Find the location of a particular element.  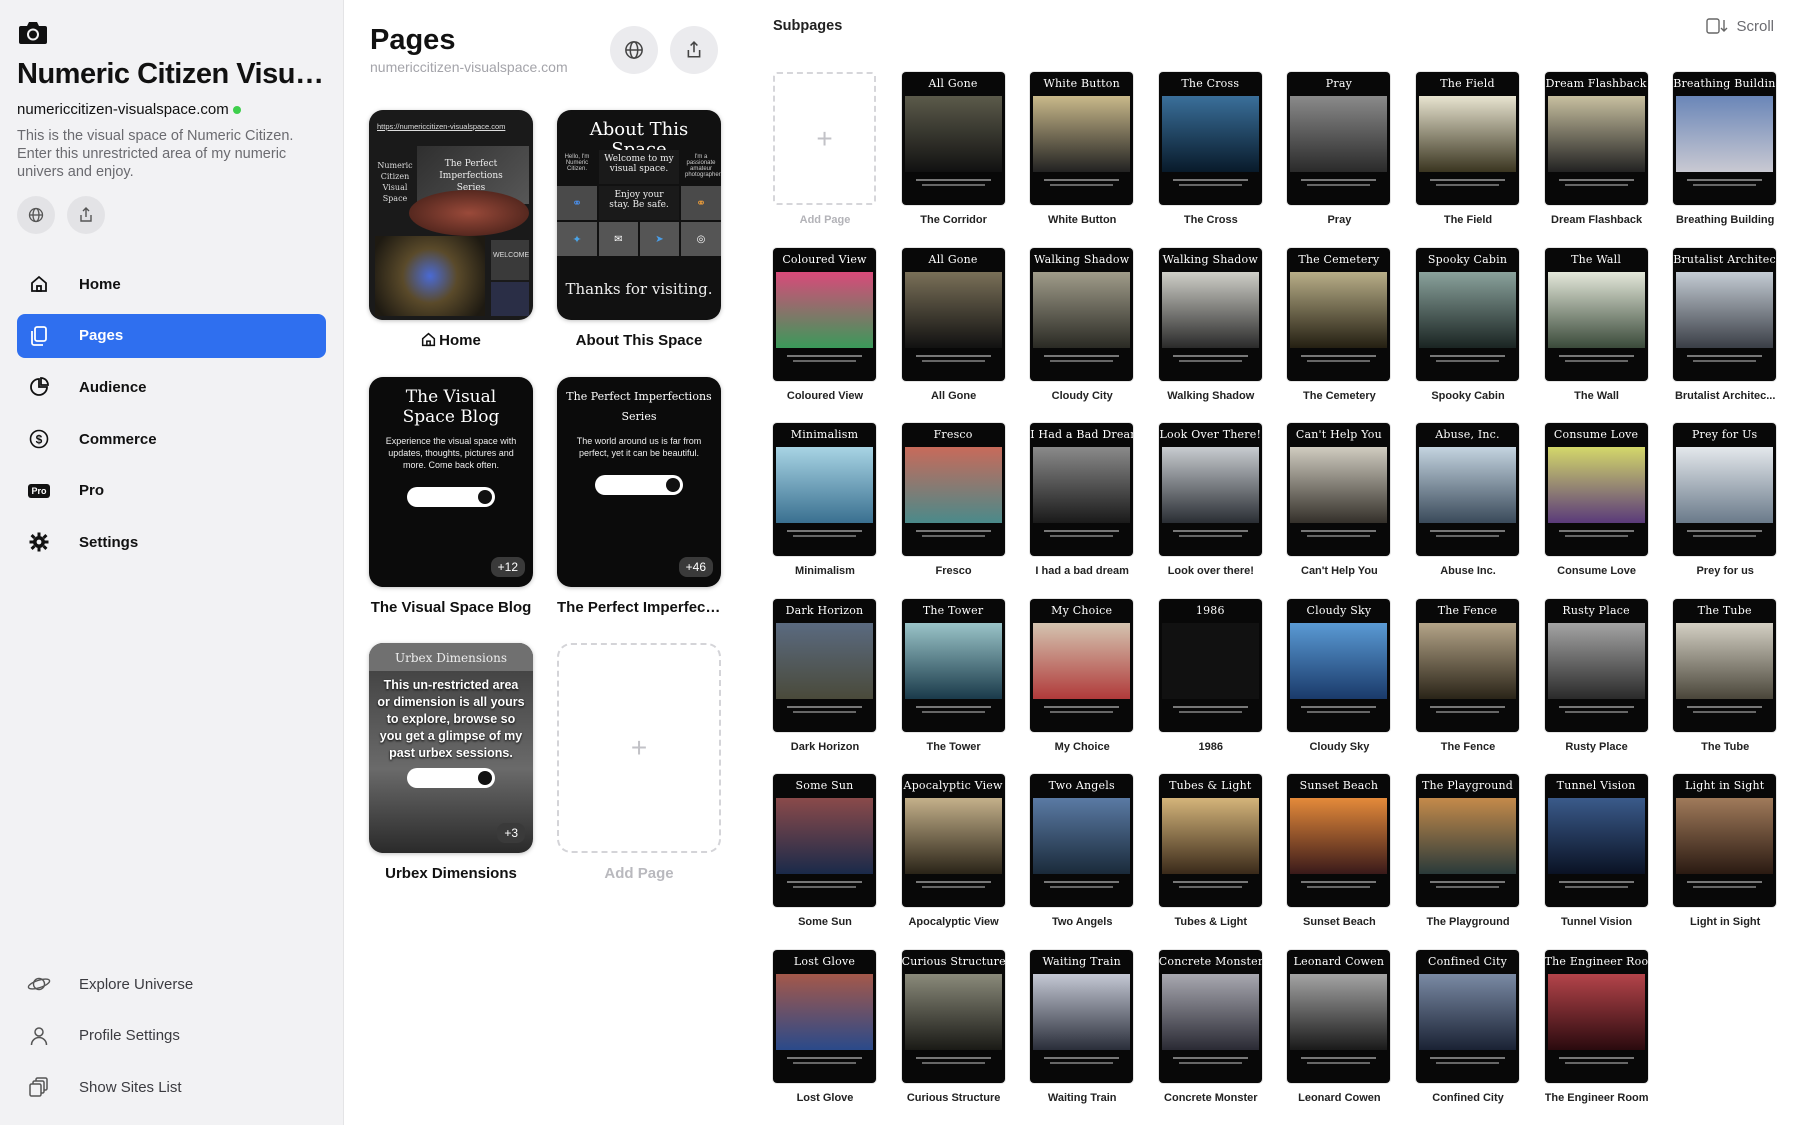

subpage-thumbnail: The Fence is located at coordinates (1467, 665).